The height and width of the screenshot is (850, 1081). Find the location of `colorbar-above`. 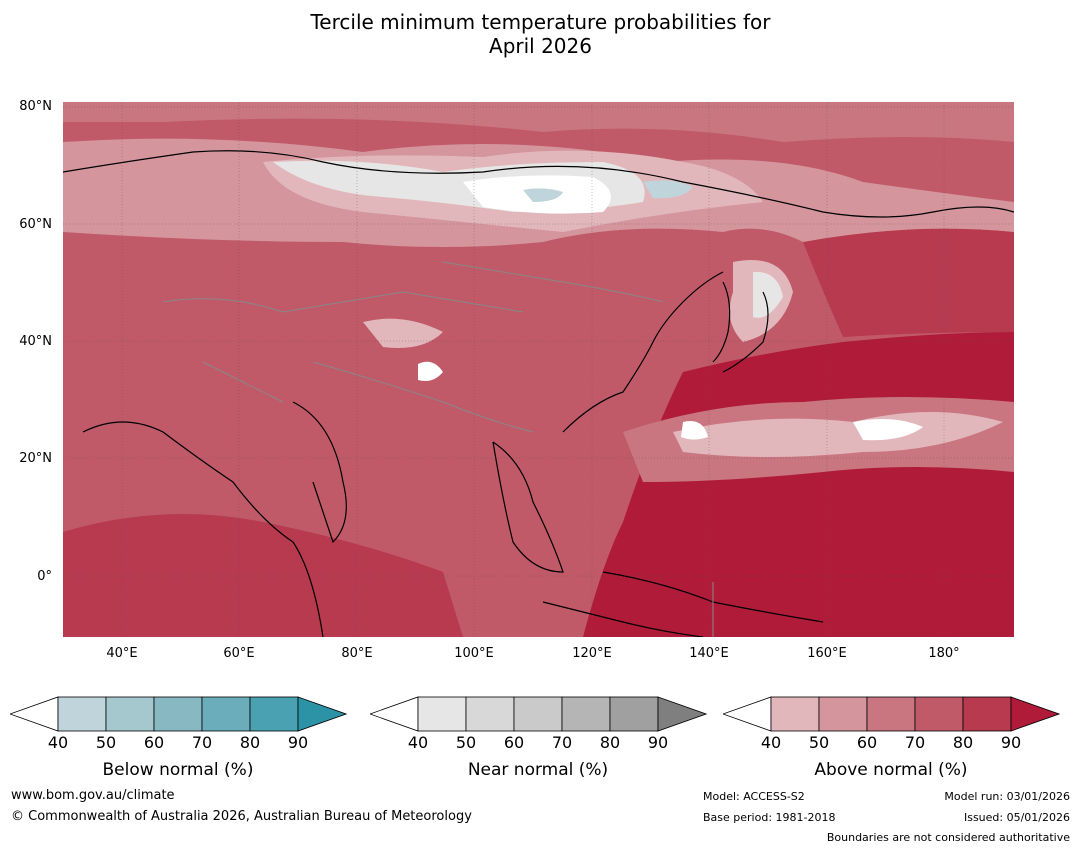

colorbar-above is located at coordinates (891, 714).